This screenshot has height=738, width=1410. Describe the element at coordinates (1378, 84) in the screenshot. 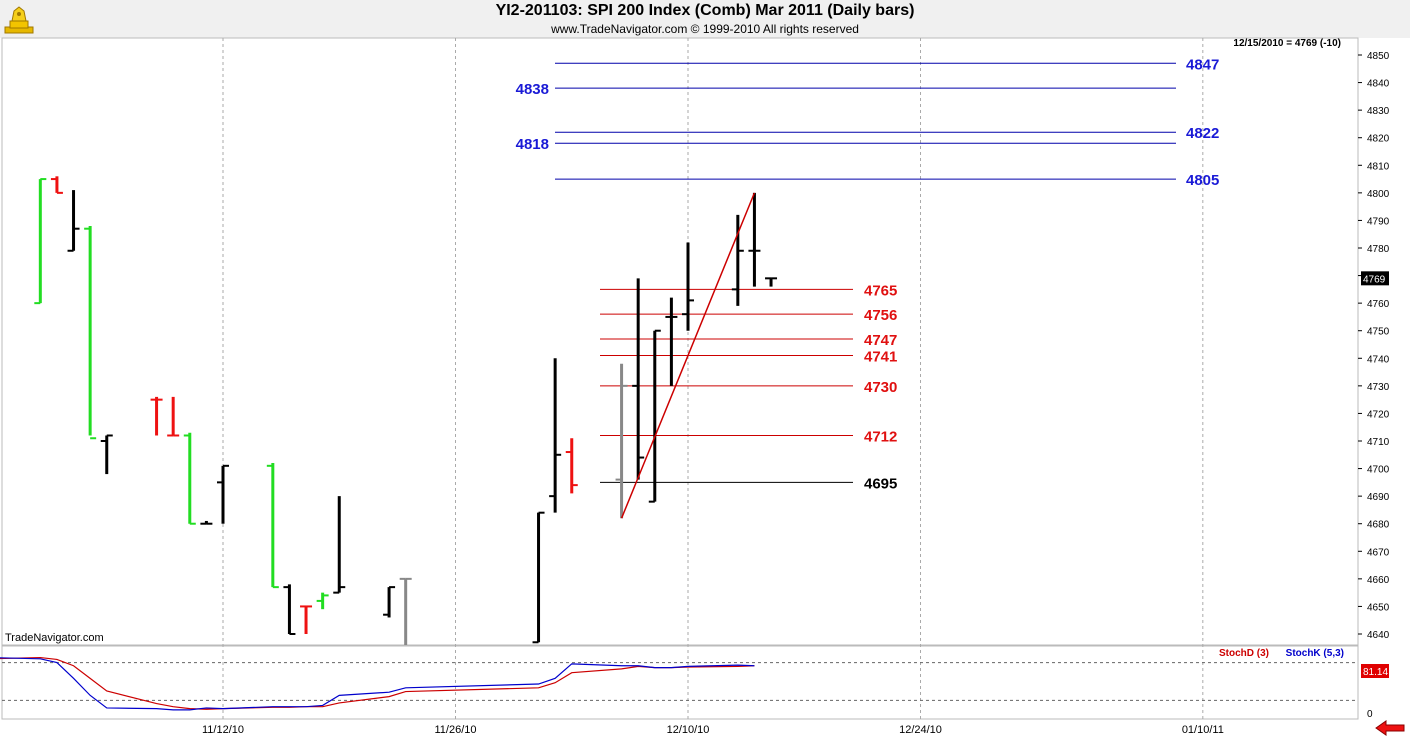

I see `y-tick-label: 4840` at that location.